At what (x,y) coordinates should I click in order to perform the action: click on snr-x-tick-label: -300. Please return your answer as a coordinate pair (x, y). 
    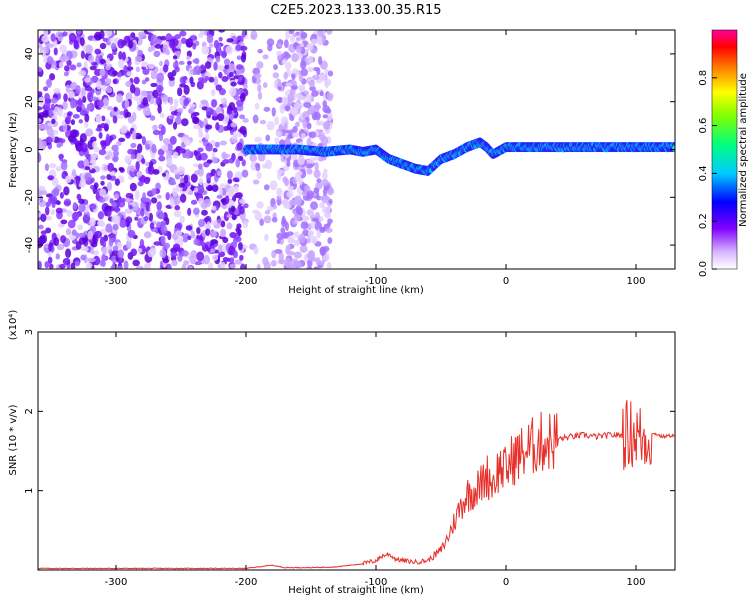
    Looking at the image, I should click on (116, 582).